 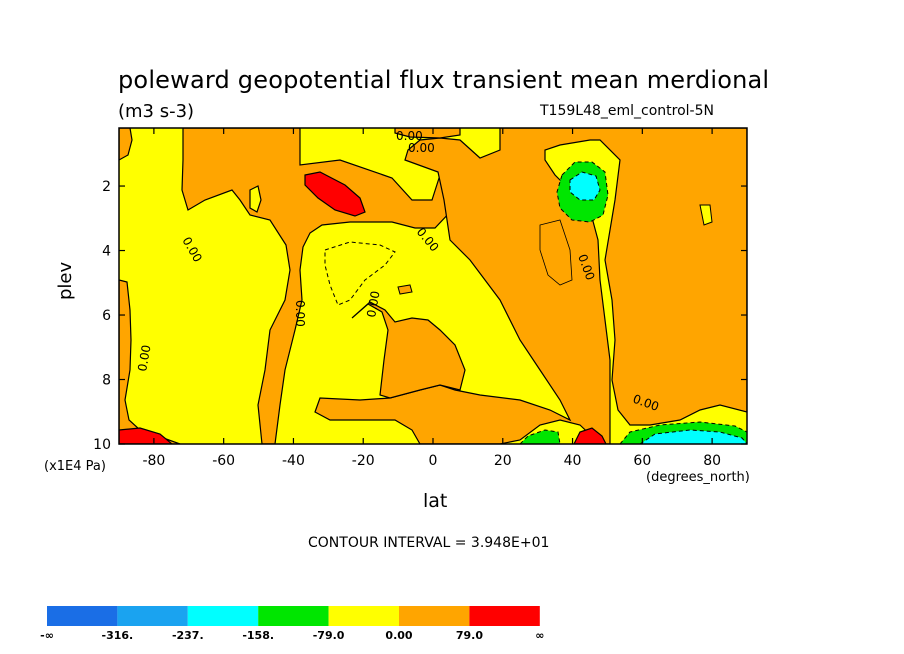 What do you see at coordinates (590, 435) in the screenshot?
I see `region-strong-positive-nh-surface` at bounding box center [590, 435].